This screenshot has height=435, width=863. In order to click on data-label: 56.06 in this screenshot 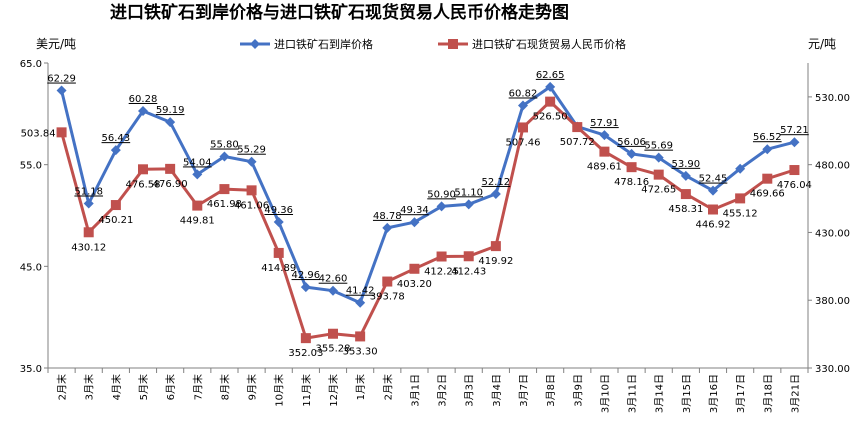, I will do `click(631, 142)`.